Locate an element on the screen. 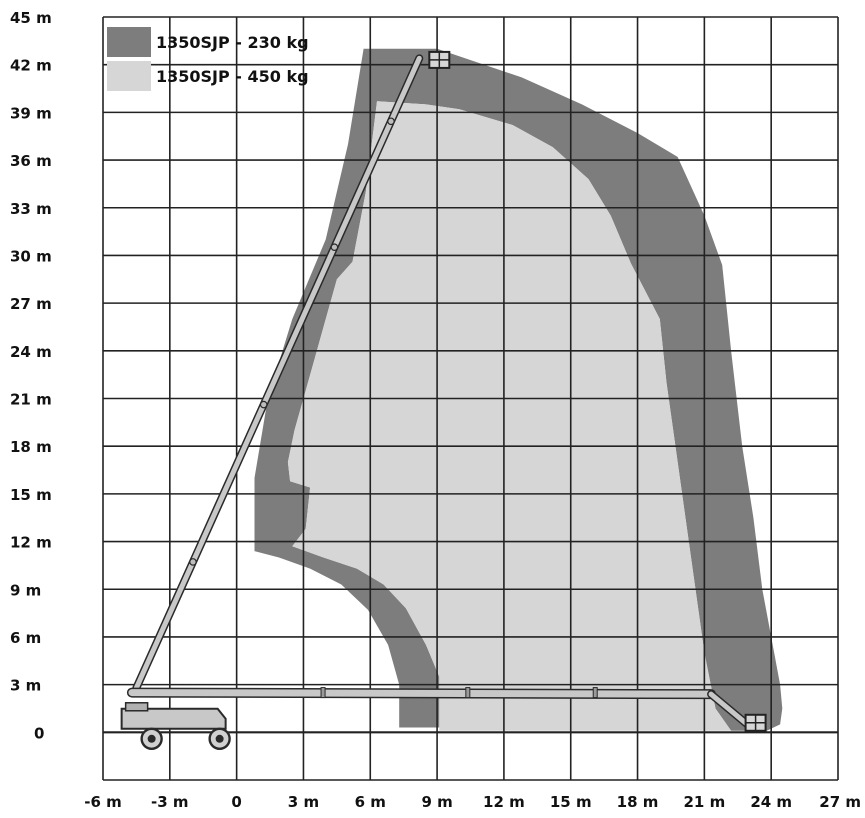 The height and width of the screenshot is (818, 865). y-tick-label: 27 m is located at coordinates (31, 304).